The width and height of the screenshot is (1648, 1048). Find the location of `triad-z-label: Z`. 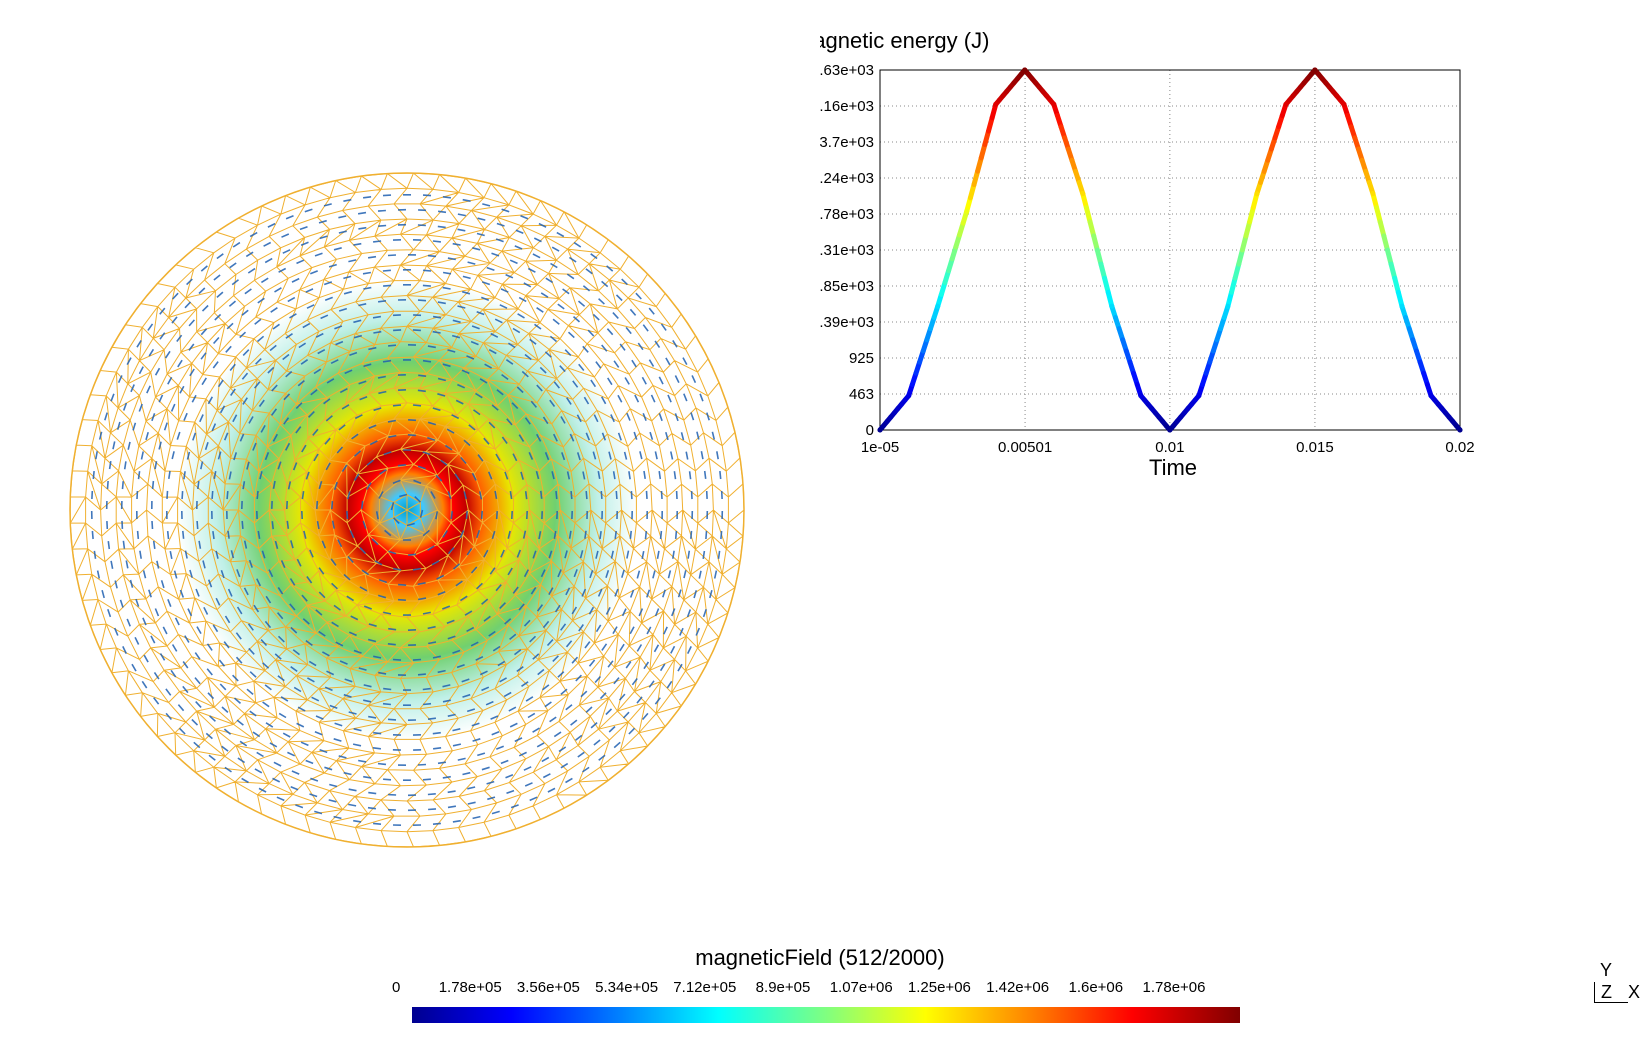

triad-z-label: Z is located at coordinates (1611, 992).